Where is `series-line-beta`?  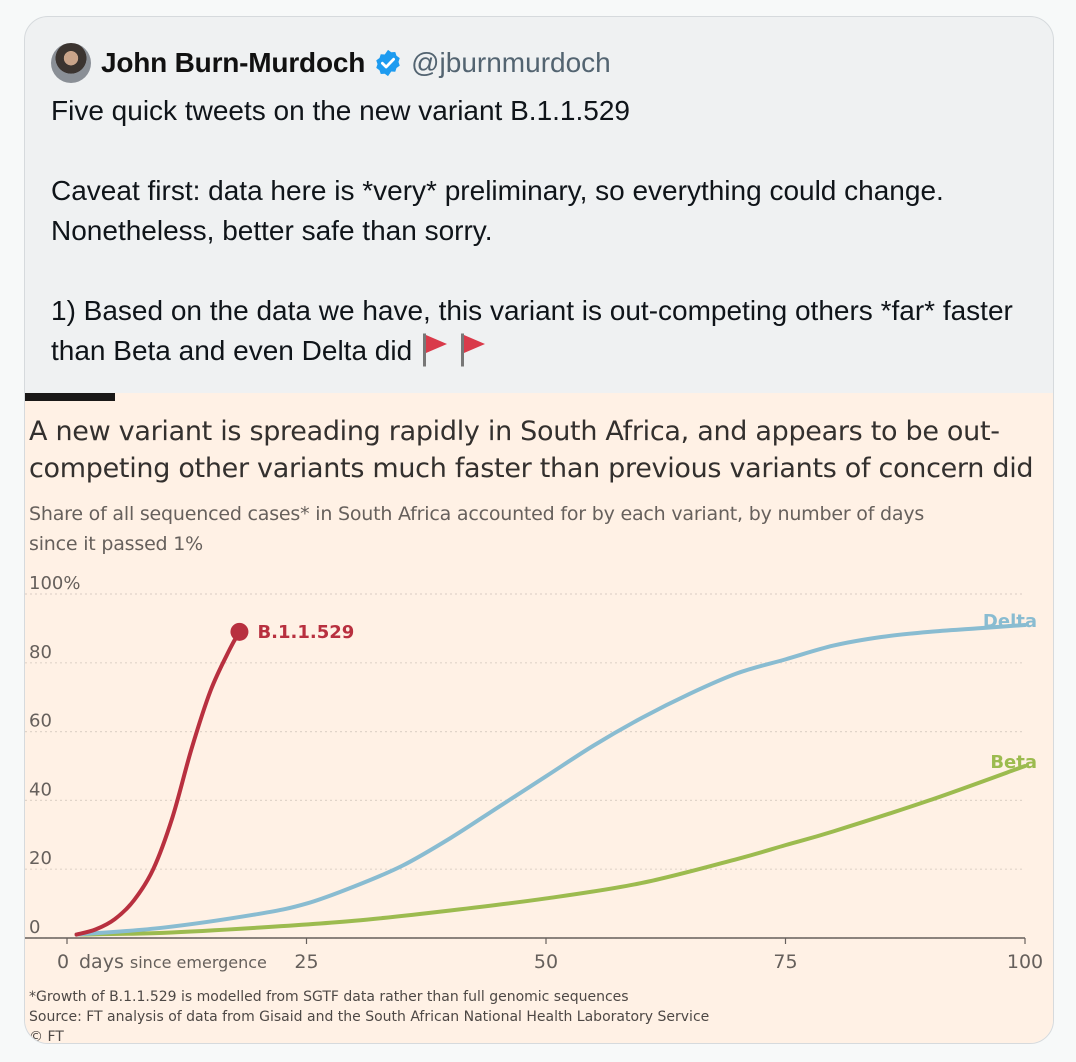 series-line-beta is located at coordinates (550, 850).